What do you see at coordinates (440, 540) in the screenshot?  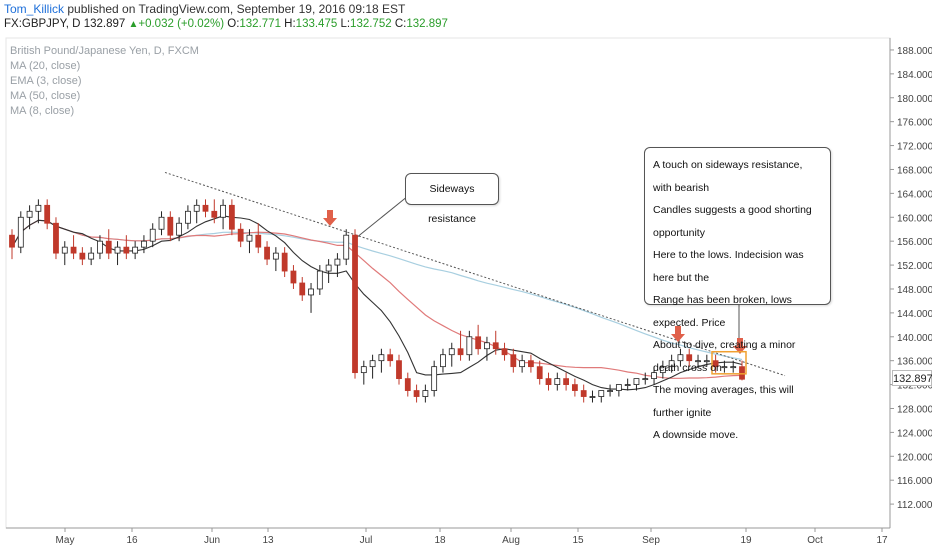 I see `x-tick-label: 18` at bounding box center [440, 540].